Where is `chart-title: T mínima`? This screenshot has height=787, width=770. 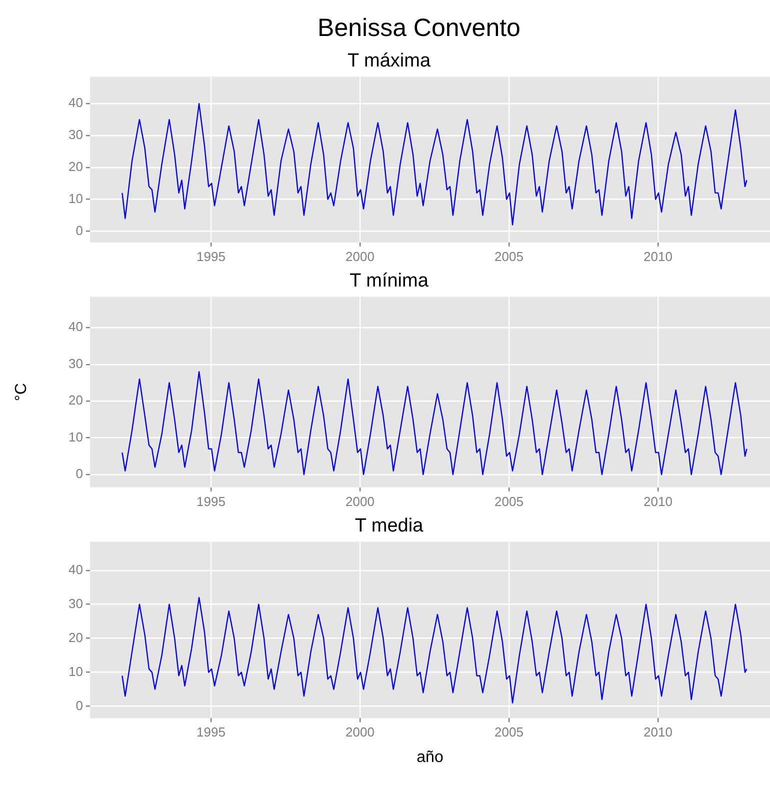 chart-title: T mínima is located at coordinates (389, 281).